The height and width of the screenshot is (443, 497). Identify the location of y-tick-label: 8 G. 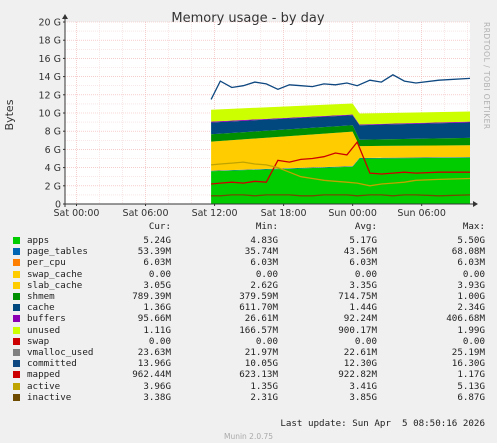
(53, 132).